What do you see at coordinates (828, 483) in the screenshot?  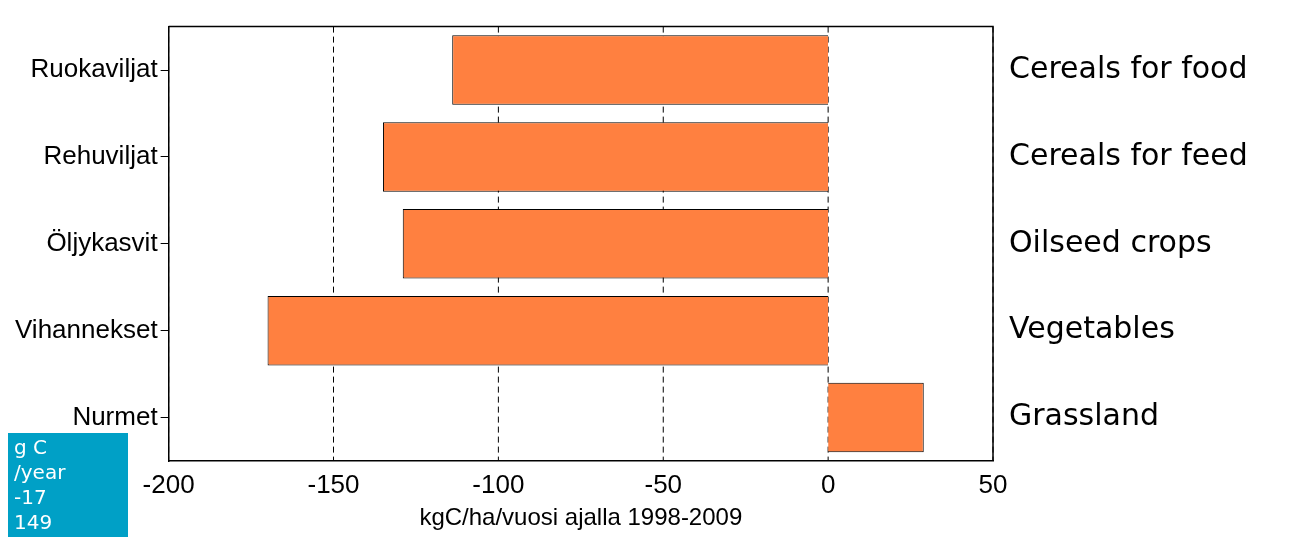 I see `x-tick-label: 0` at bounding box center [828, 483].